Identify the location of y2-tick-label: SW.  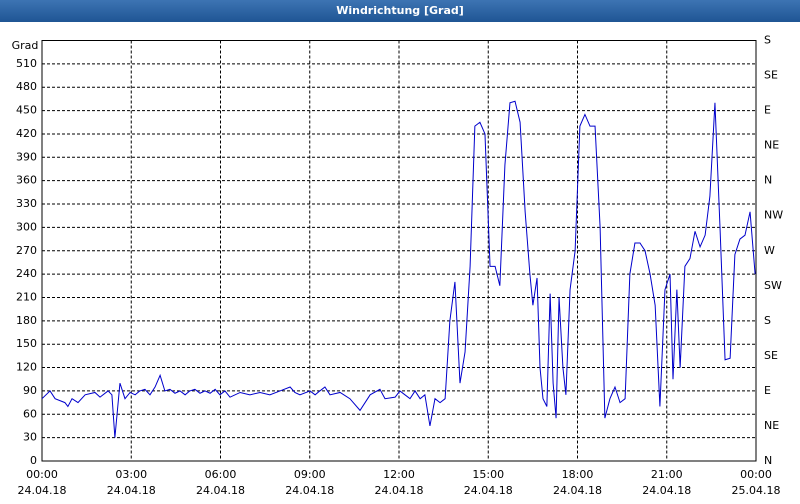
(773, 285).